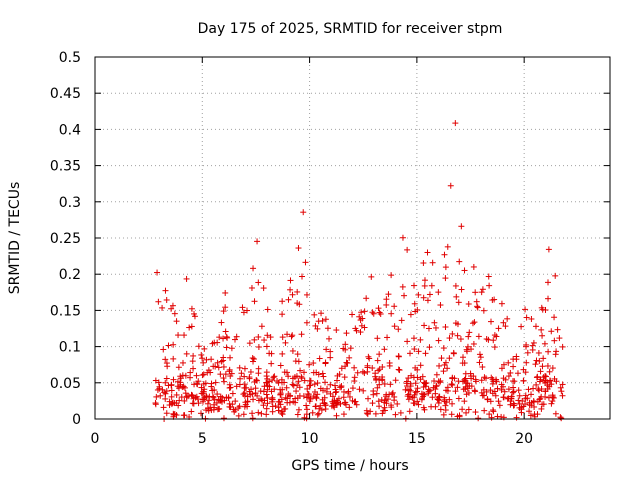  What do you see at coordinates (76, 420) in the screenshot?
I see `y-tick-label: 0` at bounding box center [76, 420].